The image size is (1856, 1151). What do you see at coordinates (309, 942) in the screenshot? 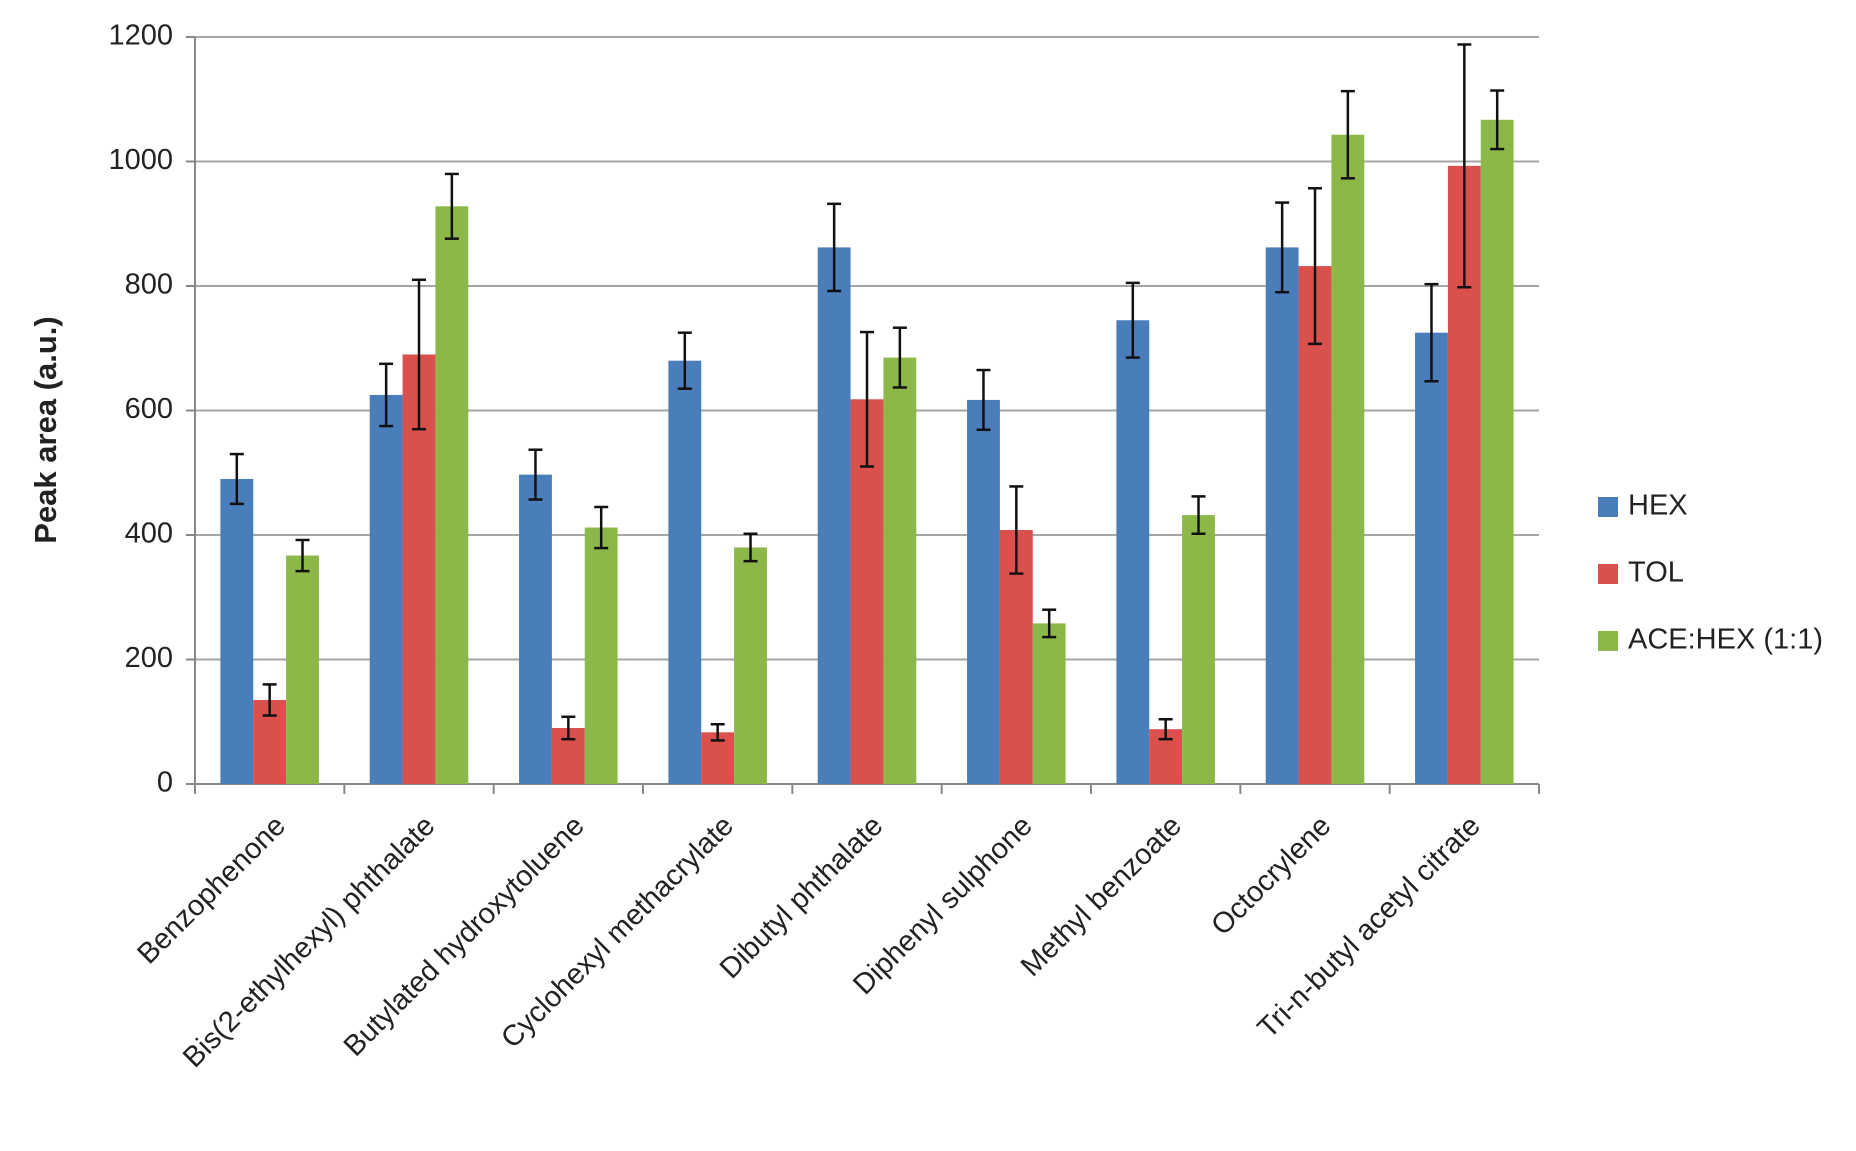
I see `x-tick-label: Bis(2-ethylhexyl) phthalate` at bounding box center [309, 942].